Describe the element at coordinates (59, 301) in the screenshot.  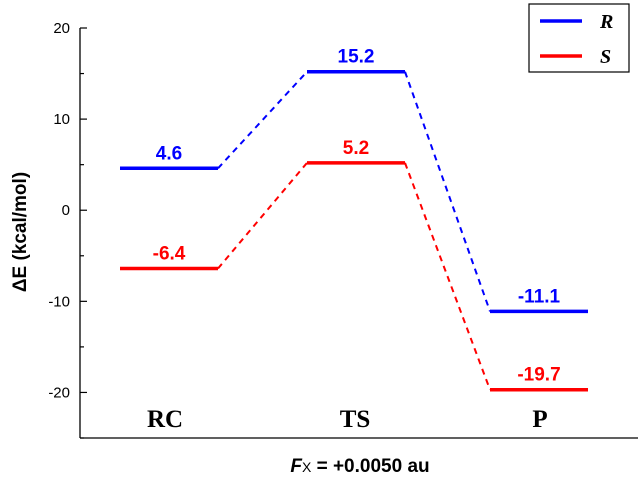
I see `y-tick-label: -10` at that location.